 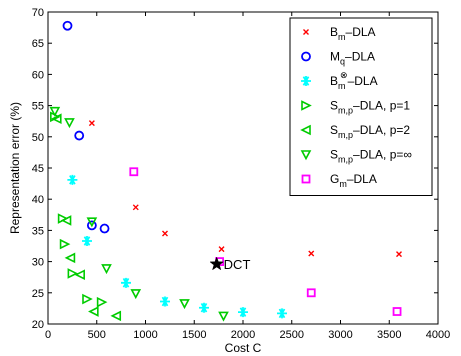 I want to click on legend-label: Sm,p–DLA, p=2, so click(x=370, y=131).